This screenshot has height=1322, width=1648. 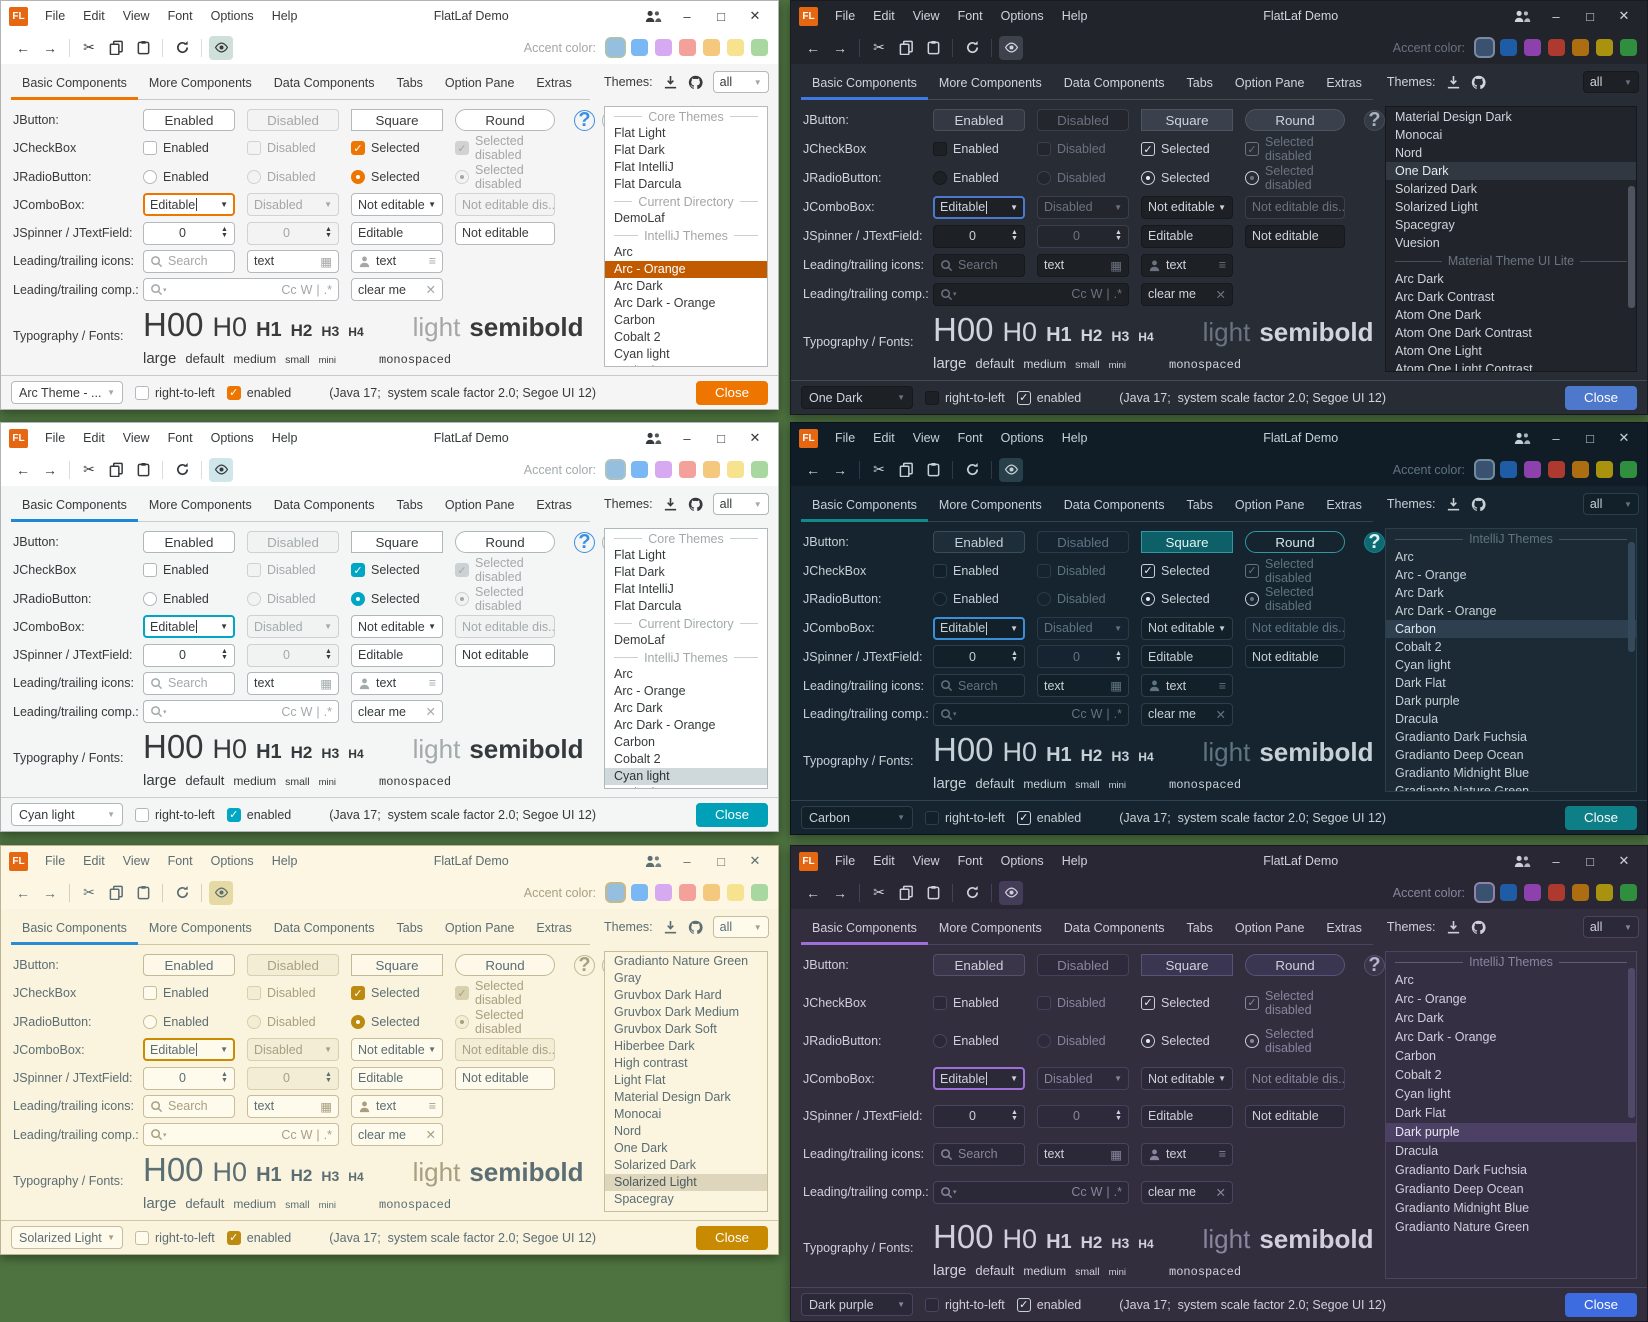 What do you see at coordinates (721, 16) in the screenshot?
I see `maximize-button: □` at bounding box center [721, 16].